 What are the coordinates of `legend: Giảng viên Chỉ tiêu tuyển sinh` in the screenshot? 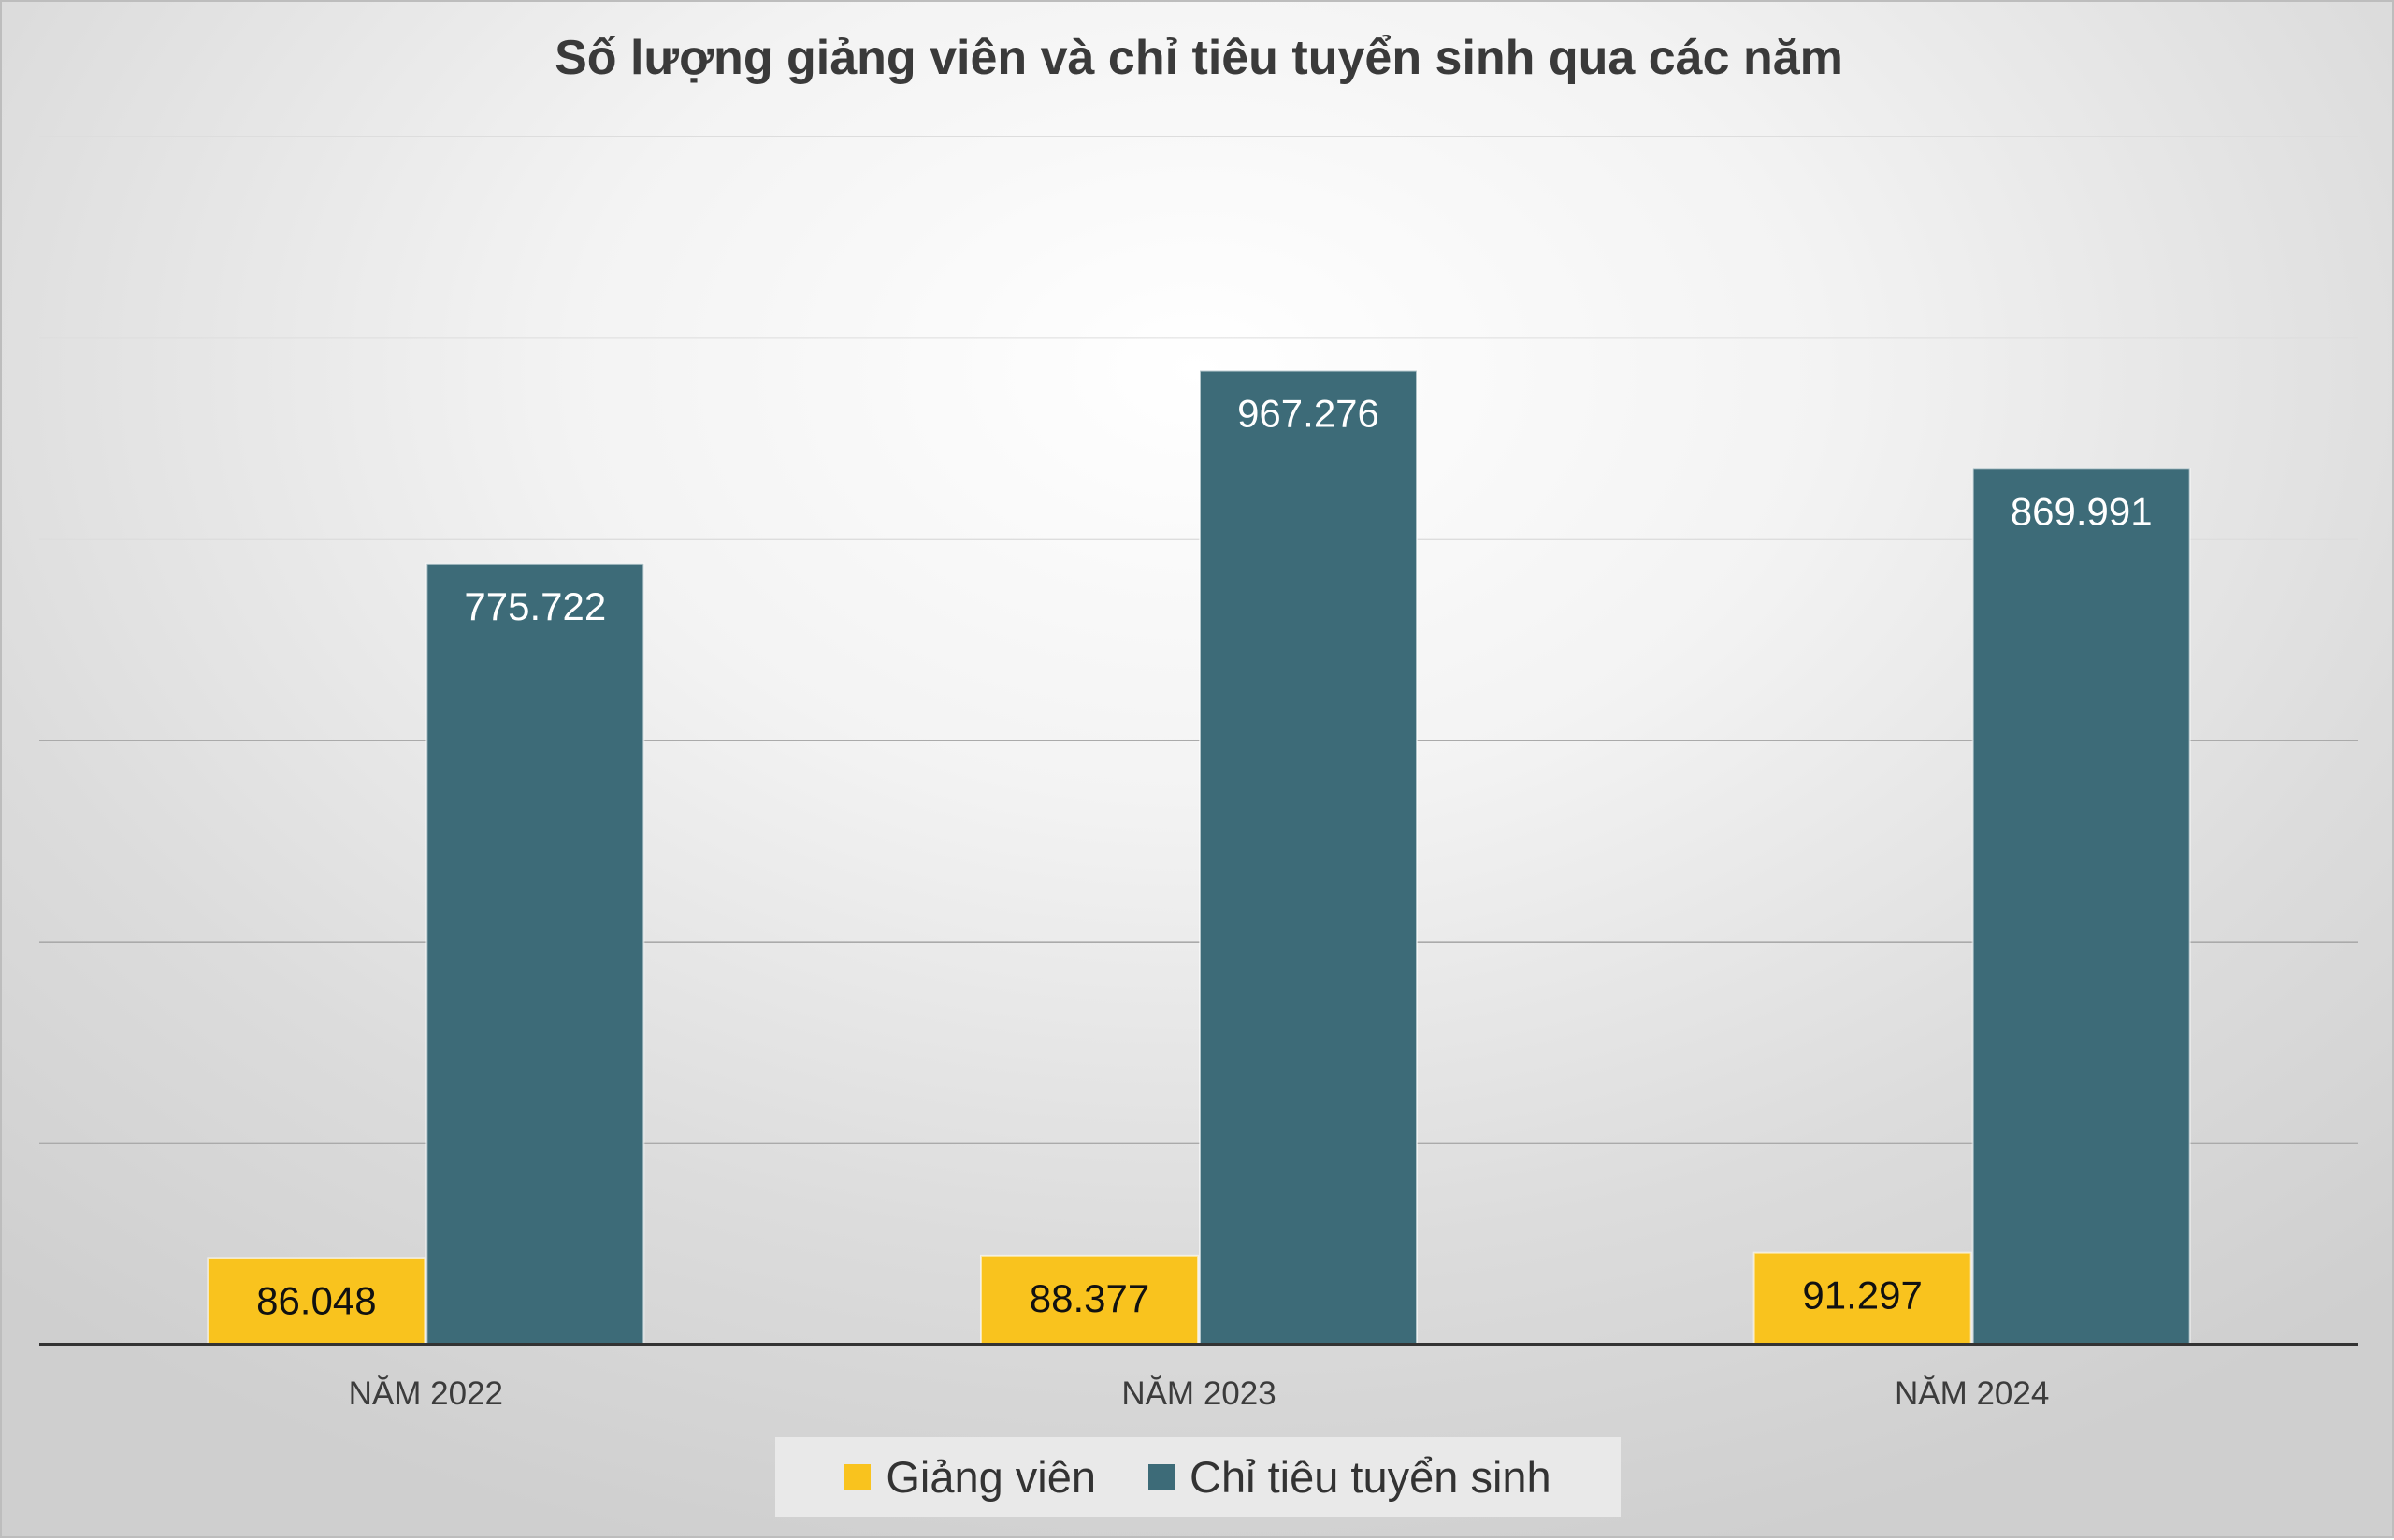 It's located at (1198, 1477).